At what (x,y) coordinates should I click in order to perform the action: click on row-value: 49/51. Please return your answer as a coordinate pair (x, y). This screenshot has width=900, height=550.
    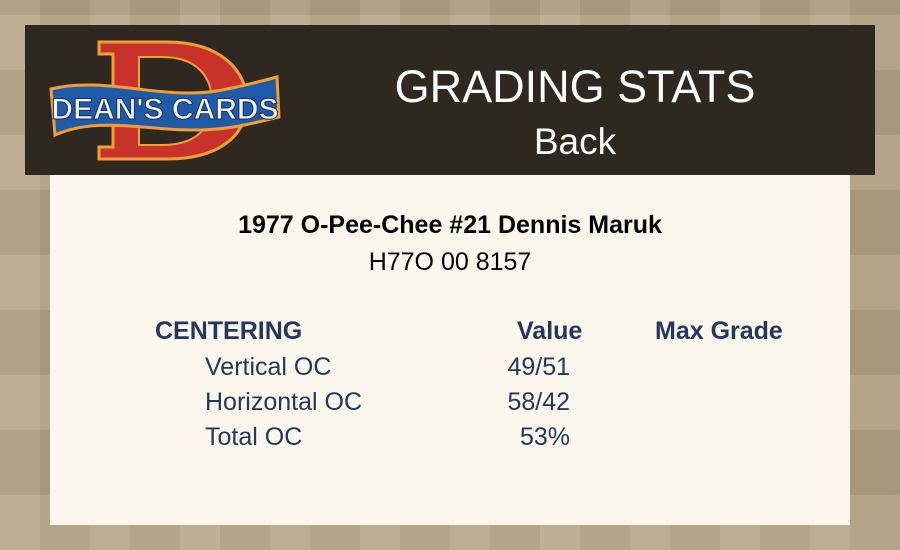
    Looking at the image, I should click on (538, 367).